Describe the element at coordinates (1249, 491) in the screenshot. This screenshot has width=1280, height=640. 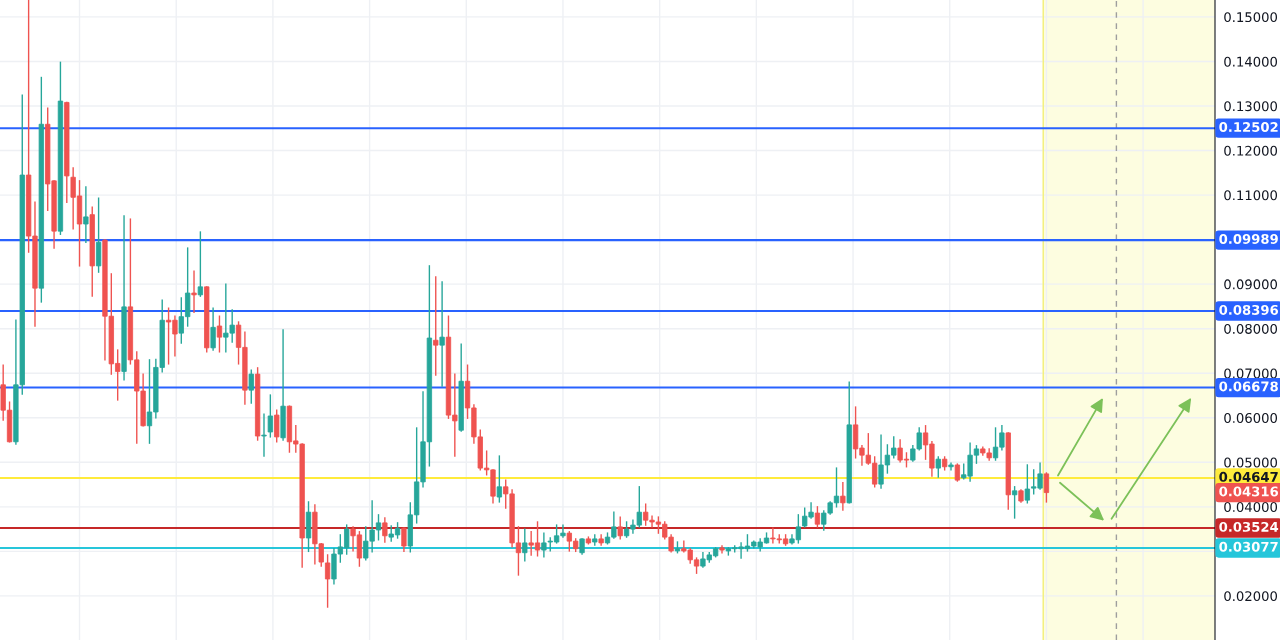
I see `text: 0.04316` at that location.